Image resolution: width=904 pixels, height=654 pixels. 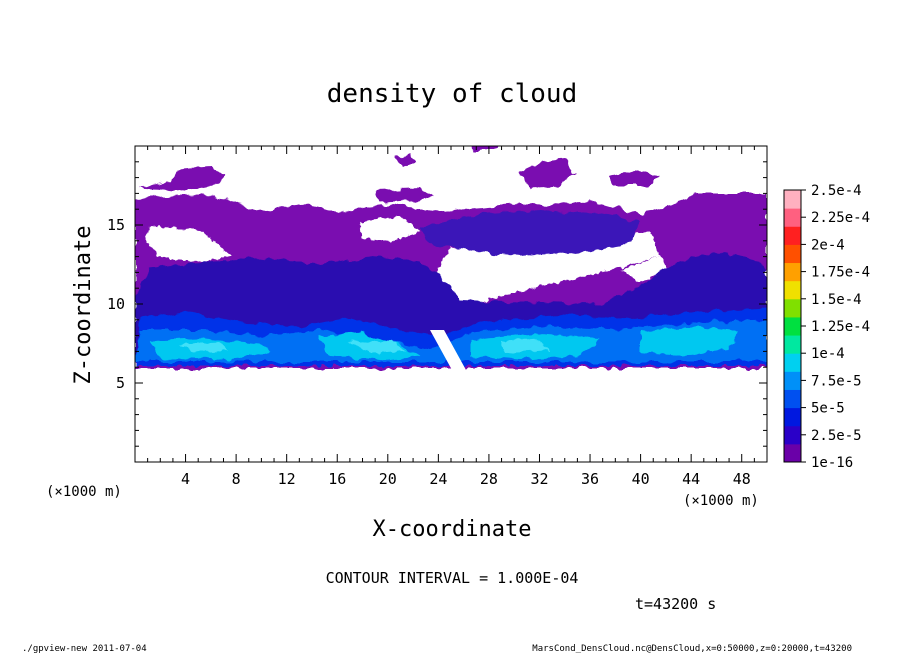 I want to click on colorbar-label: 1e-4, so click(x=828, y=354).